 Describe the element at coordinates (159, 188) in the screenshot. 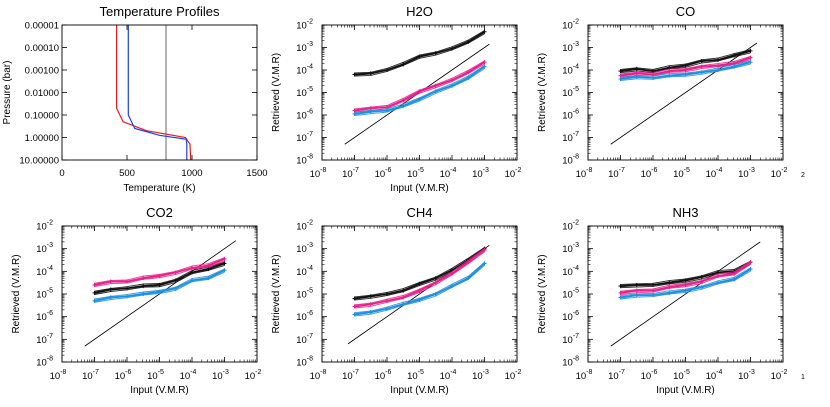

I see `x-axis-label: Temperature (K)` at that location.